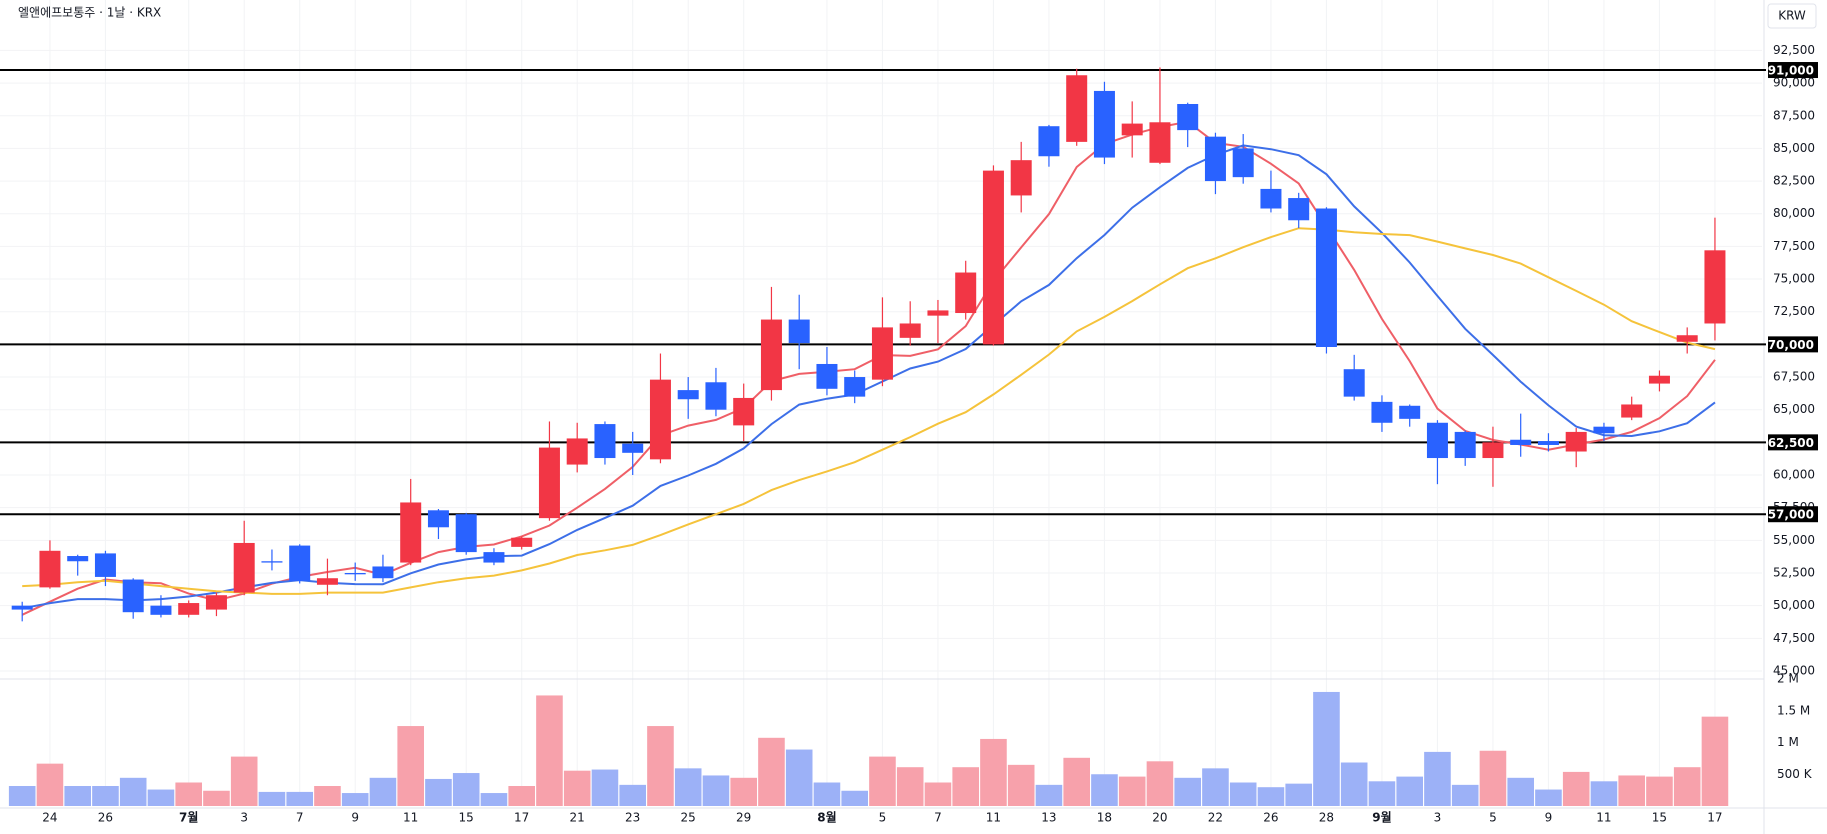 This screenshot has width=1827, height=834. I want to click on y-tick-label: 67,500, so click(1794, 377).